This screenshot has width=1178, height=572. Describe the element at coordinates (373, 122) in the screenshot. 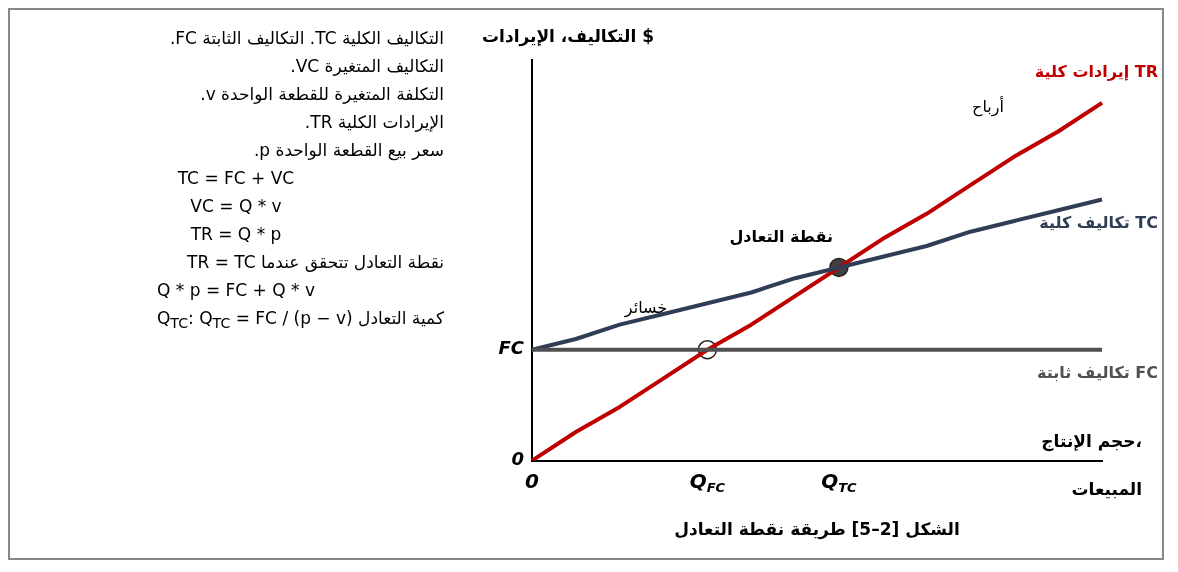

I see `text: الإيرادات الكلية TR.` at that location.